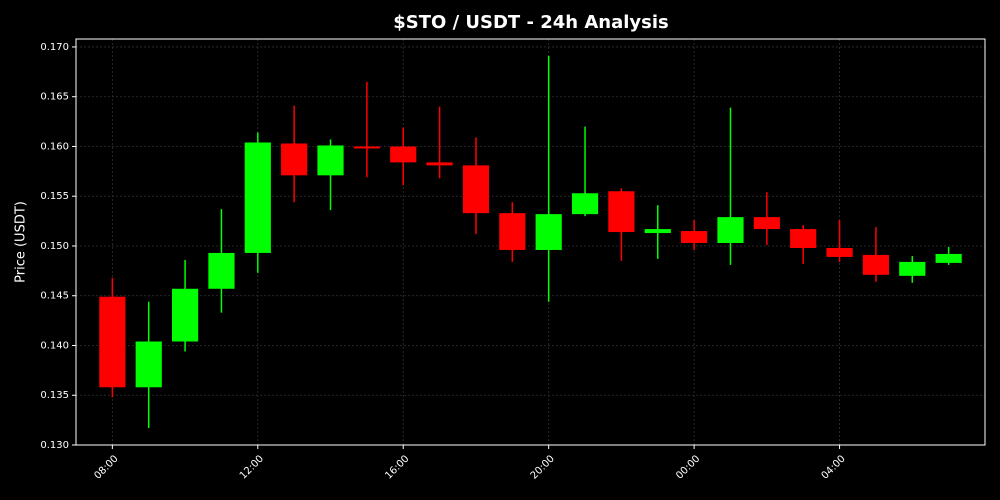  I want to click on y-tick-label: 0.145, so click(54, 296).